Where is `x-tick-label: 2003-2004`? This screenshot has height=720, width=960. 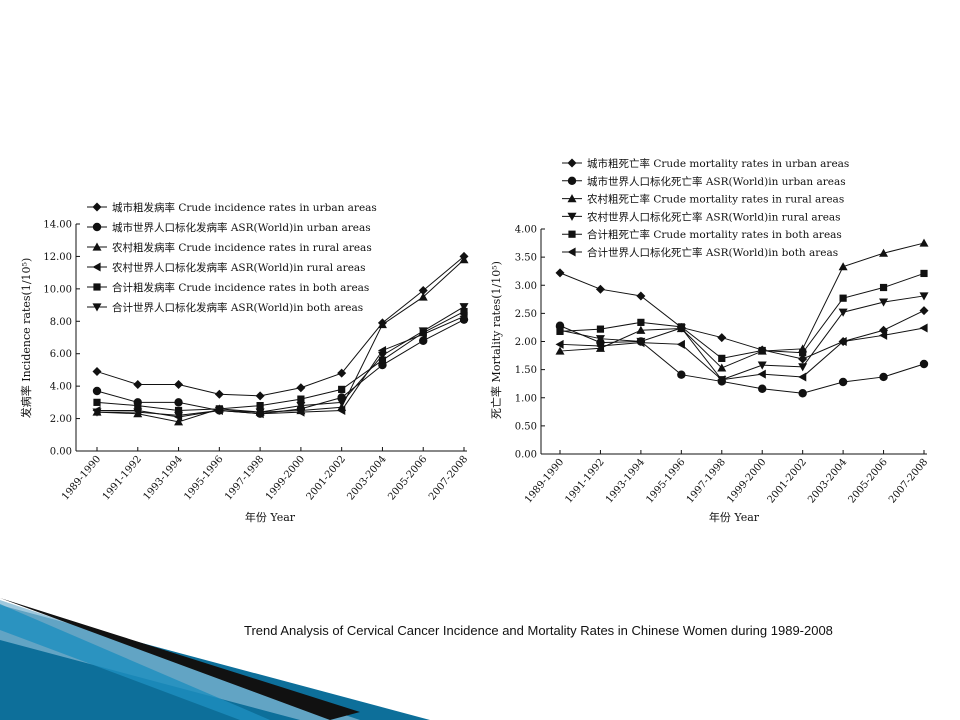 x-tick-label: 2003-2004 is located at coordinates (827, 481).